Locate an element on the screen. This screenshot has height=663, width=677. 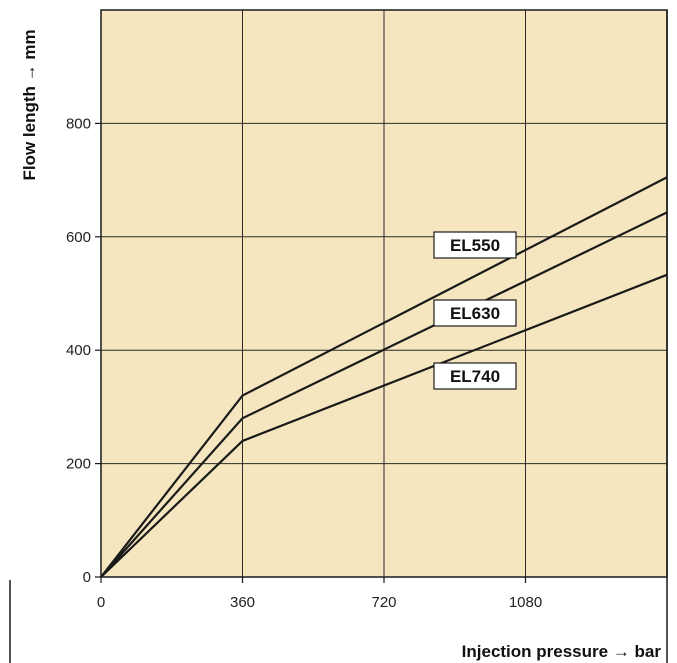
series-label-el740: EL740 is located at coordinates (475, 376).